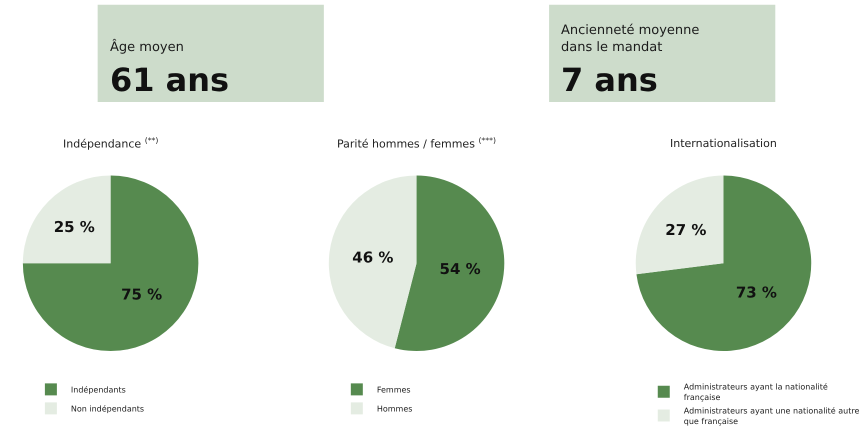 The width and height of the screenshot is (865, 433). What do you see at coordinates (373, 257) in the screenshot?
I see `data-label: 46 %` at bounding box center [373, 257].